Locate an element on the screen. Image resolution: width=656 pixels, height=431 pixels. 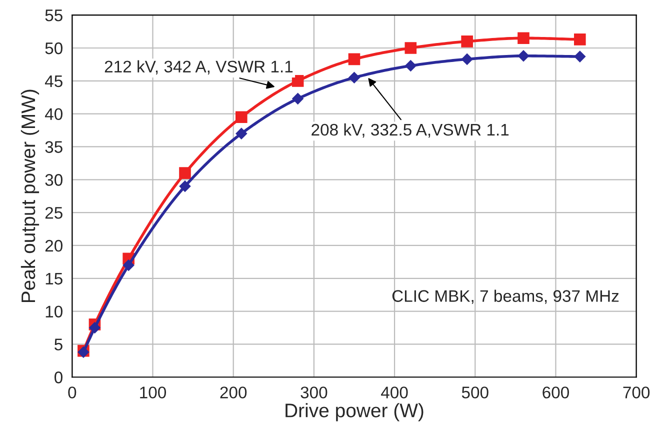
x-tick-label: 0 is located at coordinates (72, 392).